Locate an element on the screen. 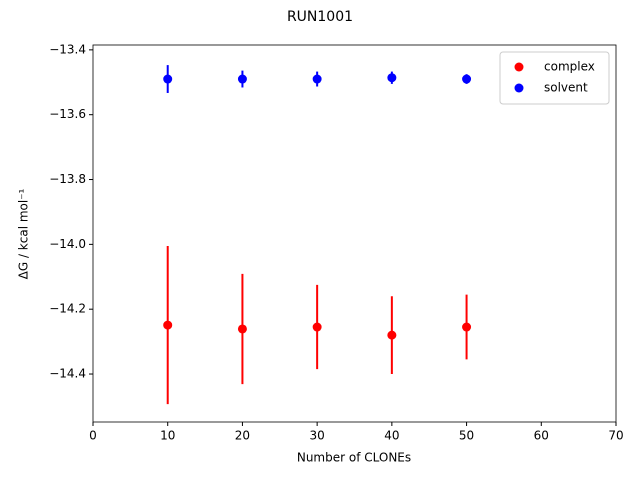  x-tick-label: 60 is located at coordinates (541, 436).